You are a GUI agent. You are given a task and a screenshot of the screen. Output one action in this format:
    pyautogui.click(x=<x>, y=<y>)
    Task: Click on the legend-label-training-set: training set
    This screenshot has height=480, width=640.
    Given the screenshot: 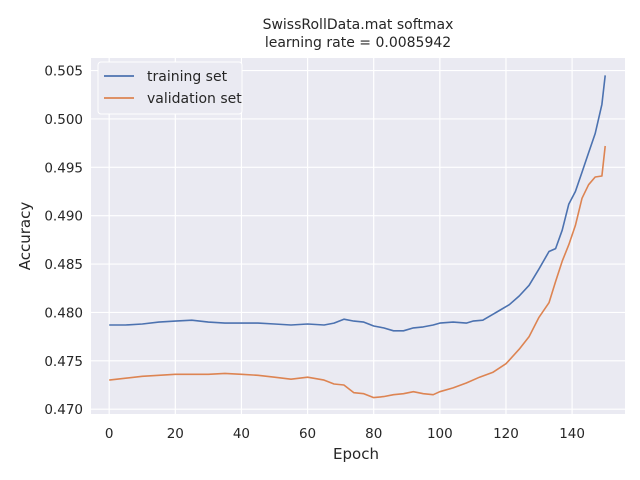 What is the action you would take?
    pyautogui.click(x=187, y=77)
    